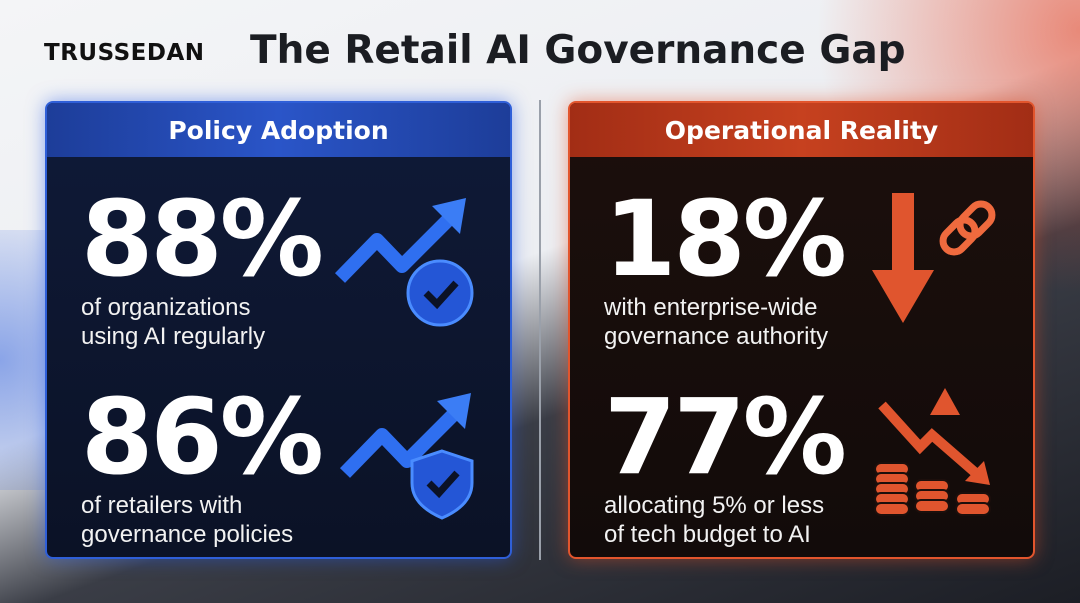  Describe the element at coordinates (934, 258) in the screenshot. I see `arrow-down-broken-link-icon` at that location.